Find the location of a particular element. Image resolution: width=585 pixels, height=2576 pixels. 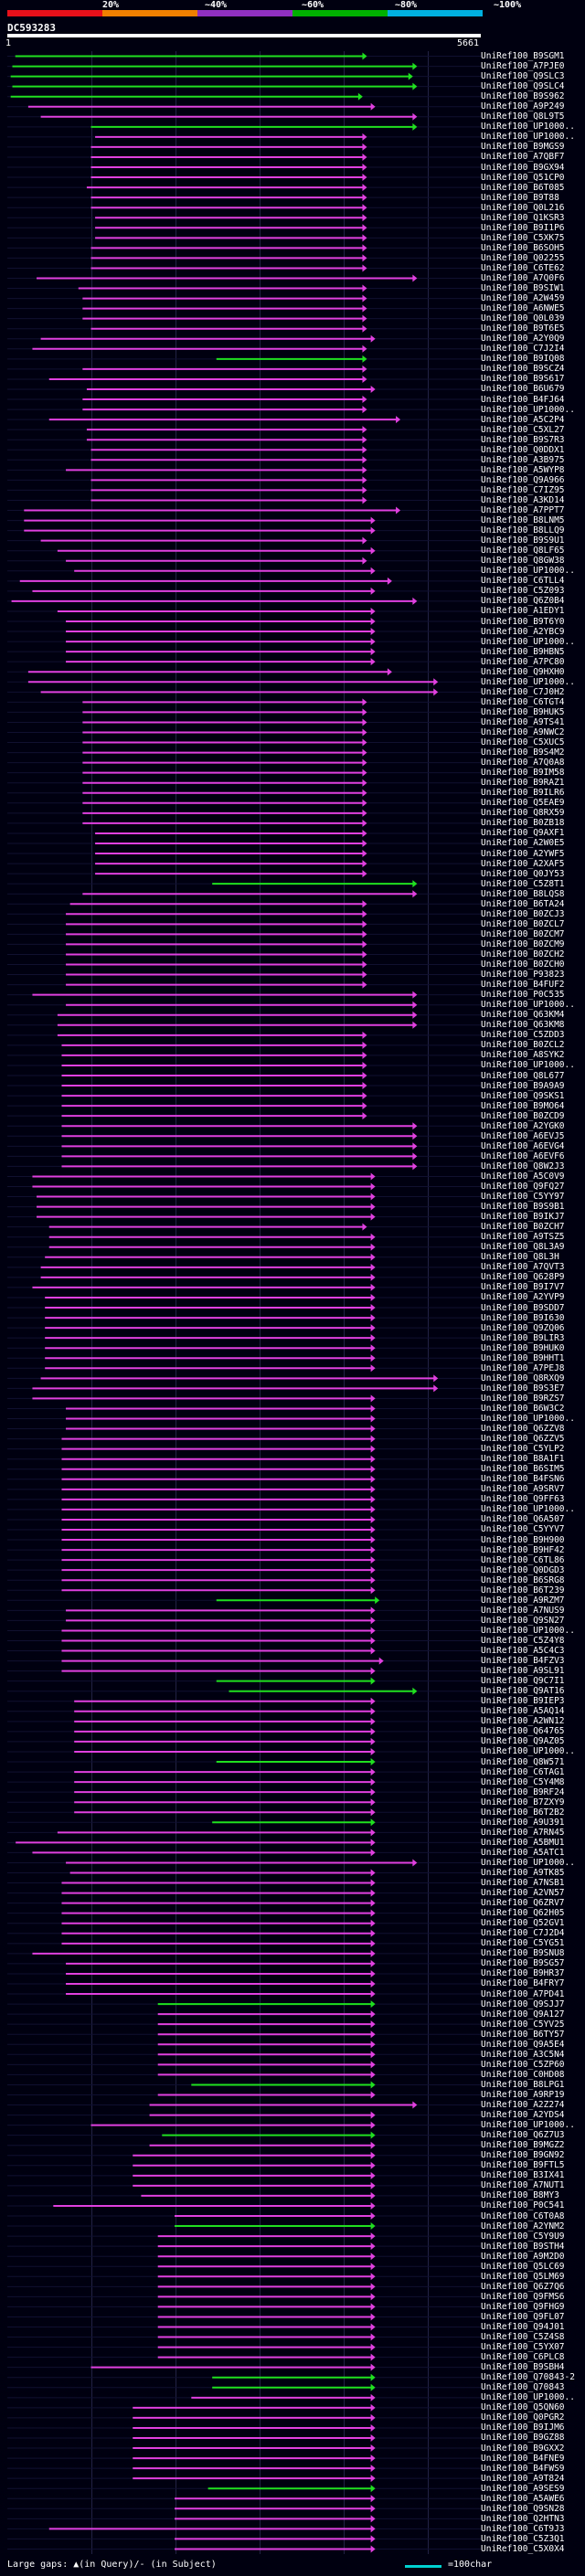

hit-label: UniRef100_A9M2D0 is located at coordinates (523, 2256).